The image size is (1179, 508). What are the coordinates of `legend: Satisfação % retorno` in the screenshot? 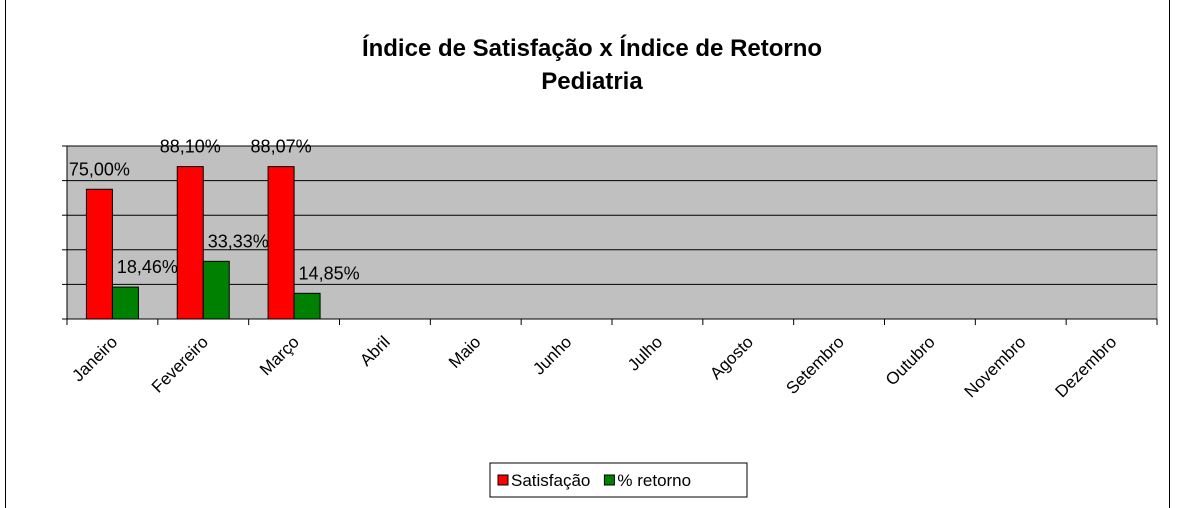 It's located at (618, 480).